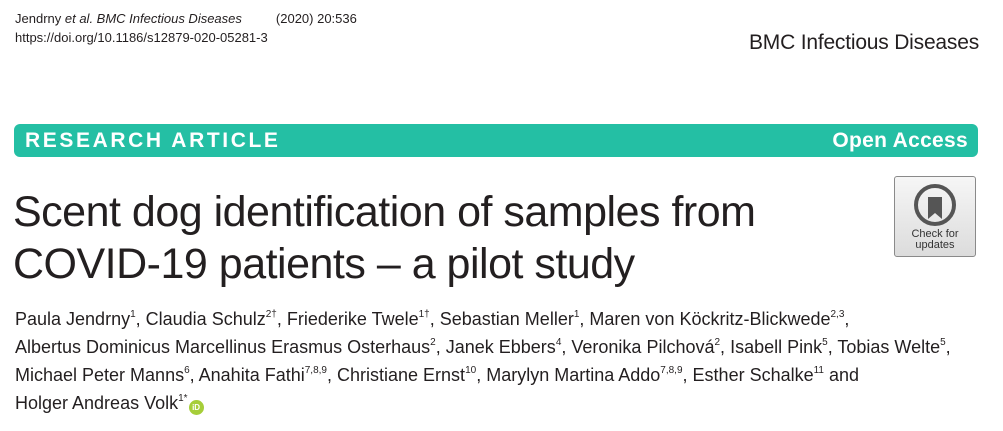  I want to click on citation-journal: et al. BMC Infectious Diseases, so click(153, 18).